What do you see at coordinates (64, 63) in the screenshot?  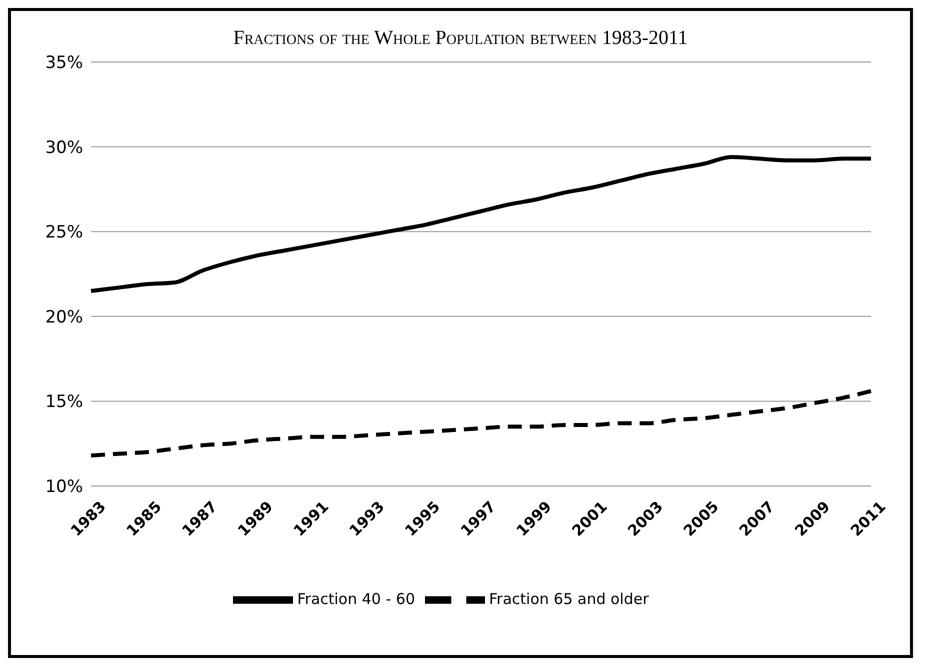 I see `y-tick-label: 35%` at bounding box center [64, 63].